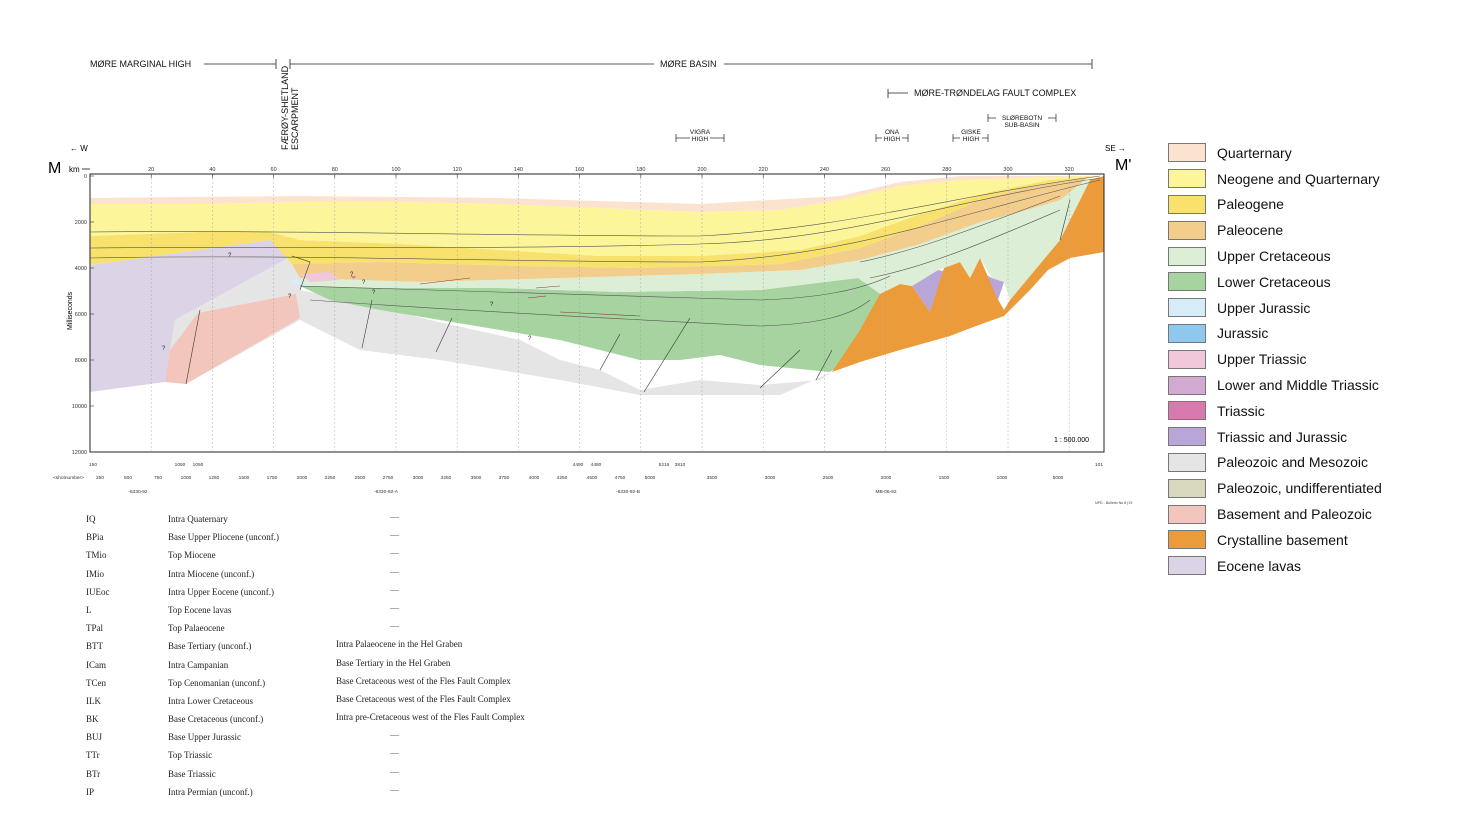 The width and height of the screenshot is (1462, 814). I want to click on unit-crystalline-basement, so click(968, 274).